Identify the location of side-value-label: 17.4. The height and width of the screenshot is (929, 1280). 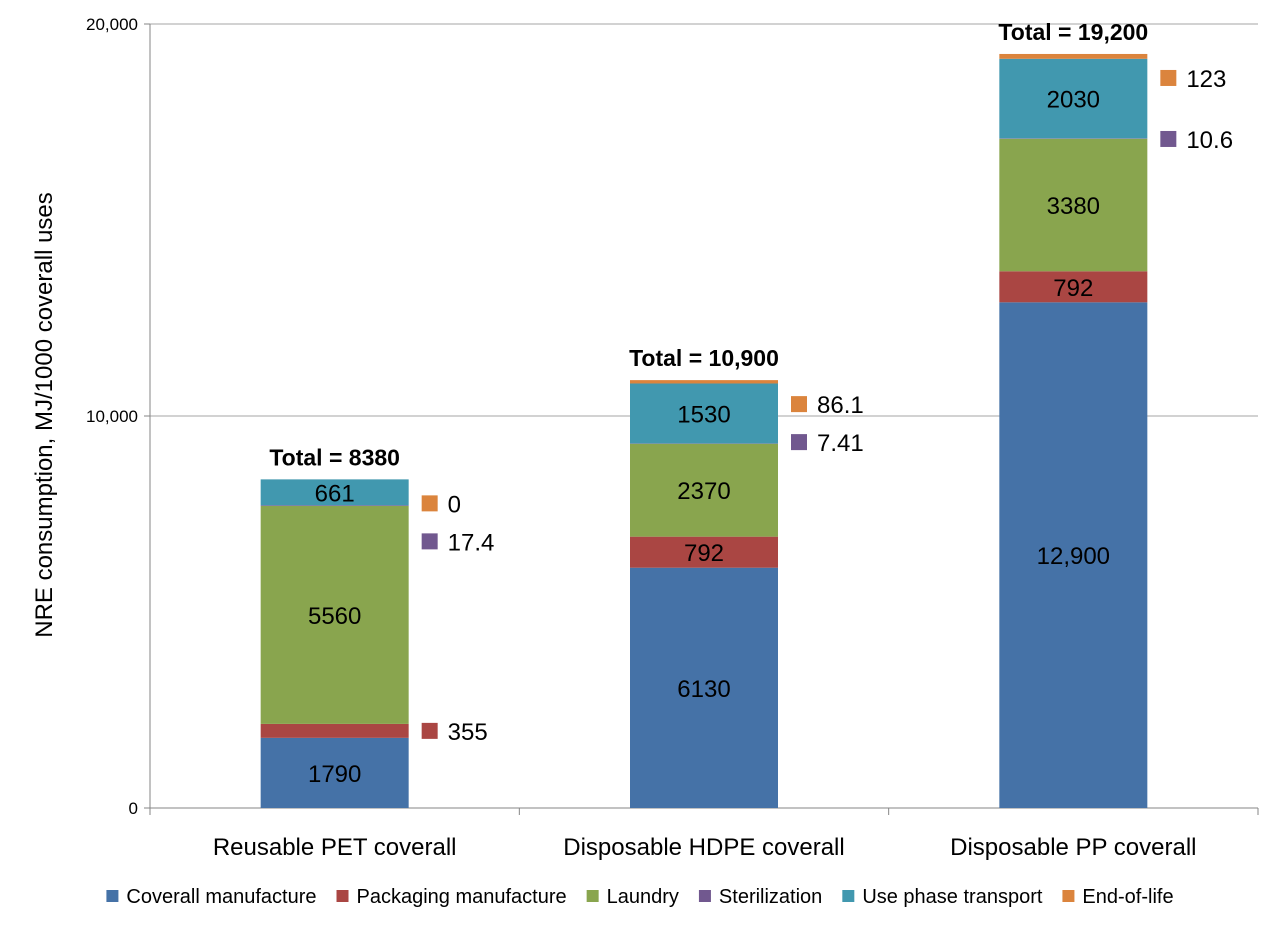
(471, 542).